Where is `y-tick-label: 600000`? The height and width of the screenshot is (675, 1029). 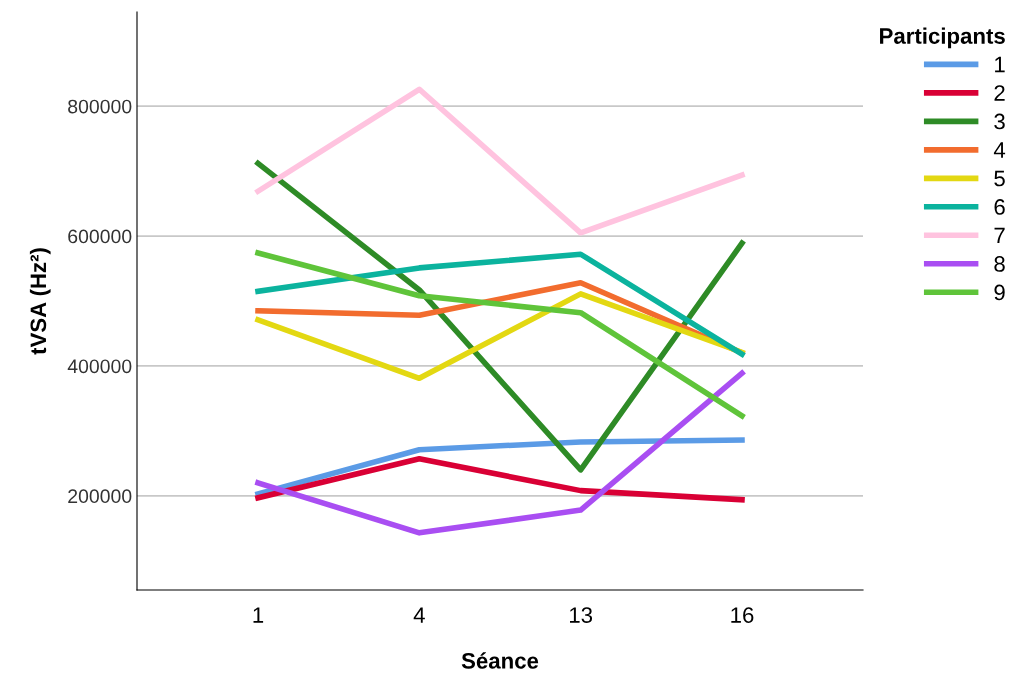
y-tick-label: 600000 is located at coordinates (100, 236).